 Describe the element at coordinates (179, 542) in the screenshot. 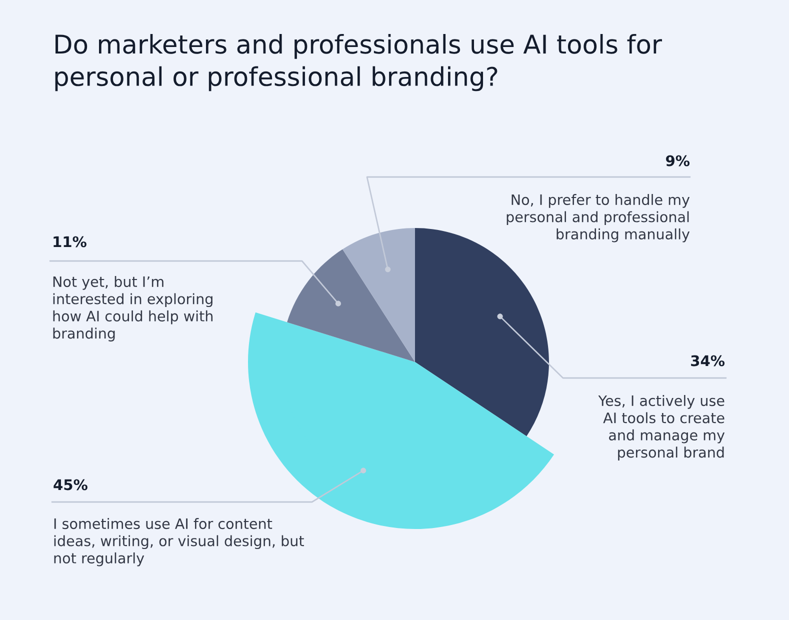

I see `slice-label: I sometimes use AI for content ideas, writing, or visual design, but not regularly` at that location.